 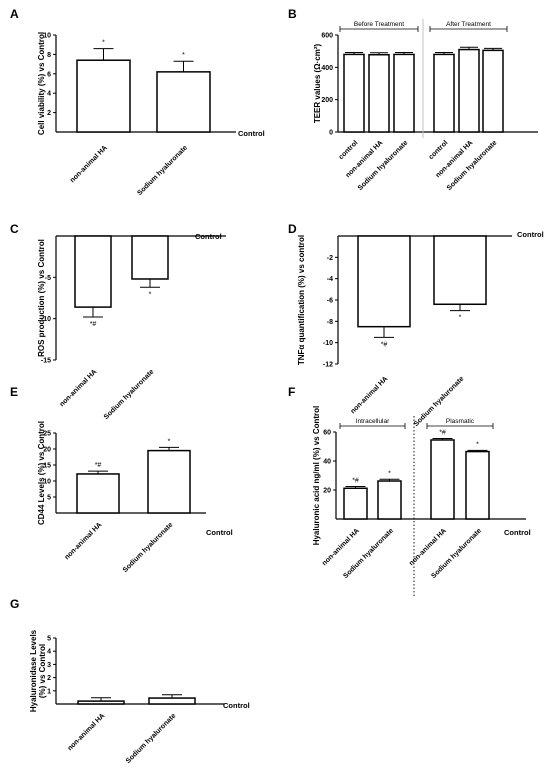 I want to click on y-axis-label: Hyaluronic acid ng/ml (%) vs Control, so click(x=316, y=476).